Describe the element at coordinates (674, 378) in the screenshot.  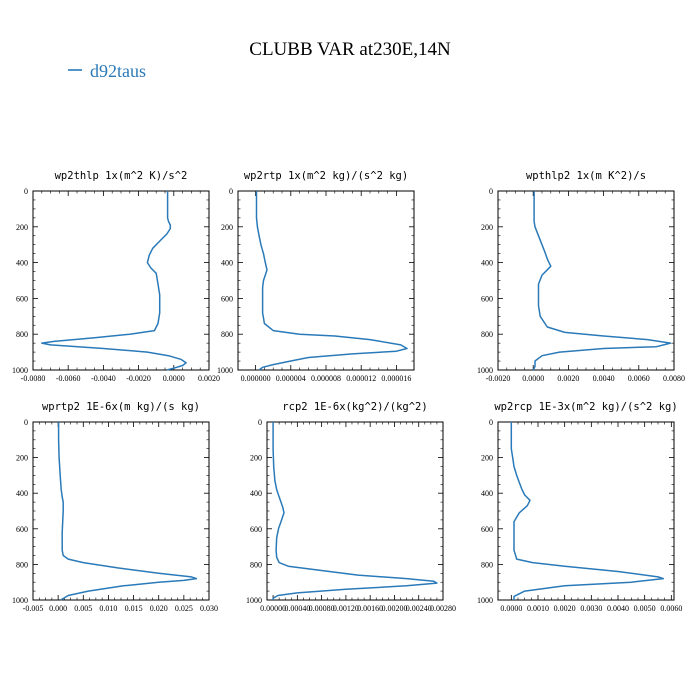
I see `x-tick-label: 0.0080` at that location.